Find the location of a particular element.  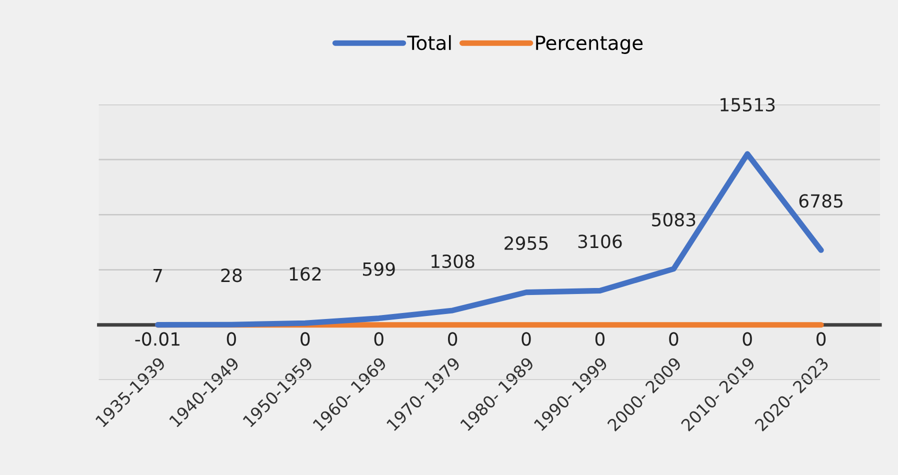

data-label: -0.01 is located at coordinates (157, 339).